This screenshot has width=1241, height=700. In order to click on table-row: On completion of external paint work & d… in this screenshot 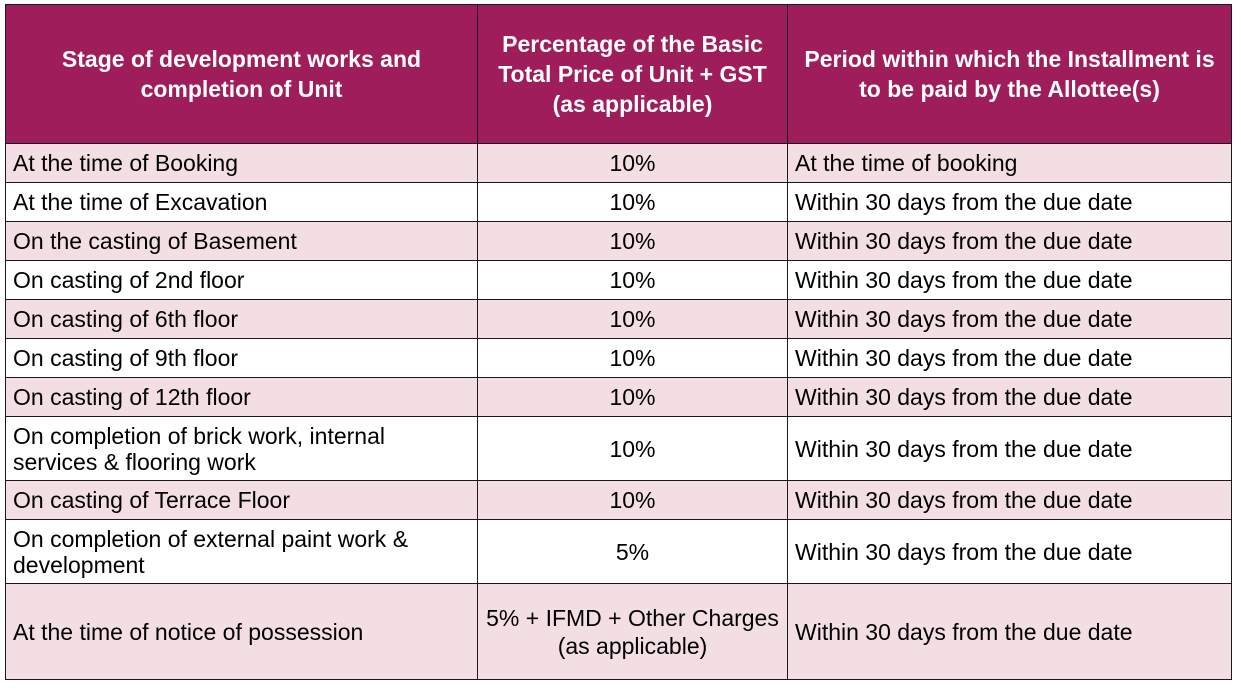, I will do `click(618, 551)`.